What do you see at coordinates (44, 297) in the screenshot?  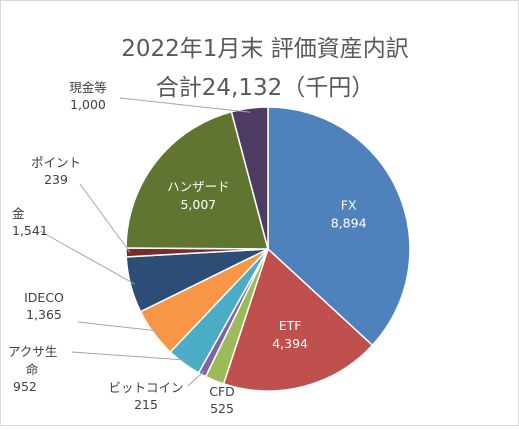 I see `label-name-6: IDECO` at bounding box center [44, 297].